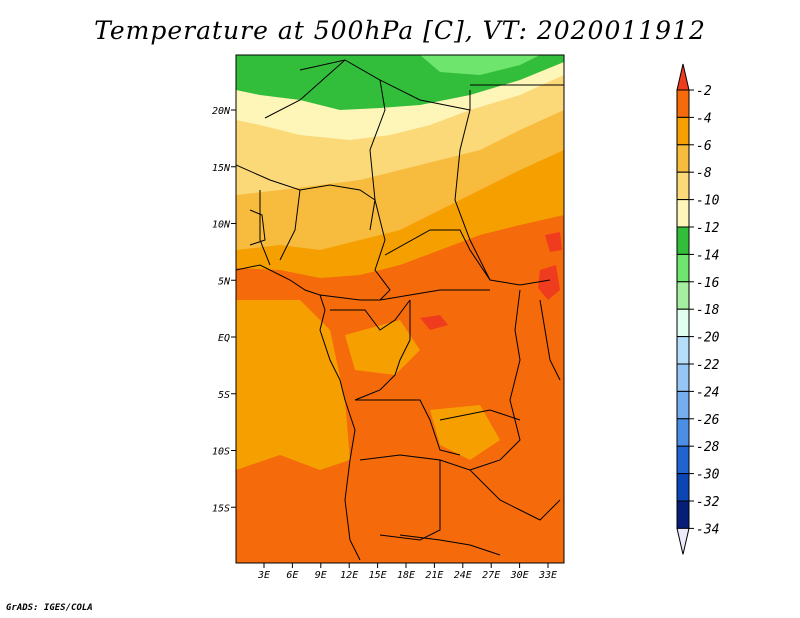 This screenshot has height=618, width=800. Describe the element at coordinates (349, 575) in the screenshot. I see `lon-tick-label: 12E` at that location.